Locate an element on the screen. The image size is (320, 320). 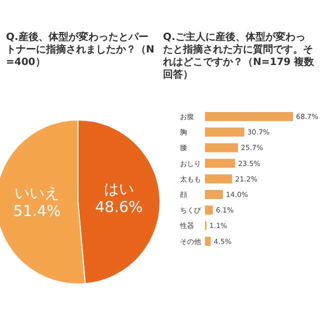
data-label: 51.4% is located at coordinates (37, 211).